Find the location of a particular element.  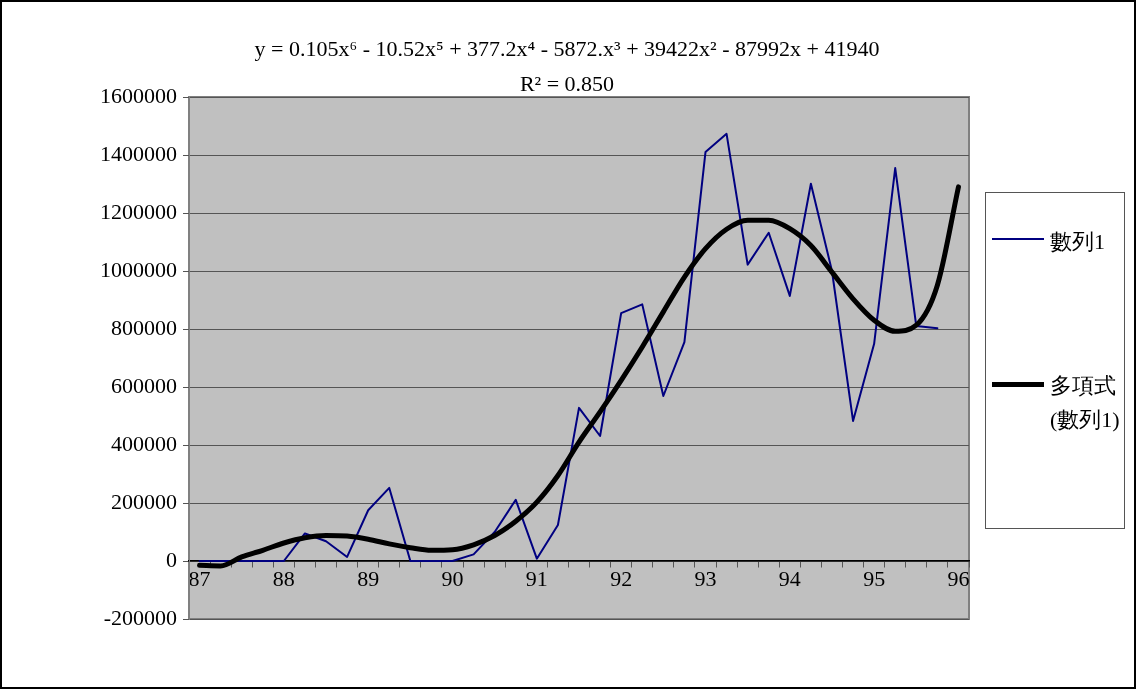

y-tick-label: 1600000 is located at coordinates (138, 95).